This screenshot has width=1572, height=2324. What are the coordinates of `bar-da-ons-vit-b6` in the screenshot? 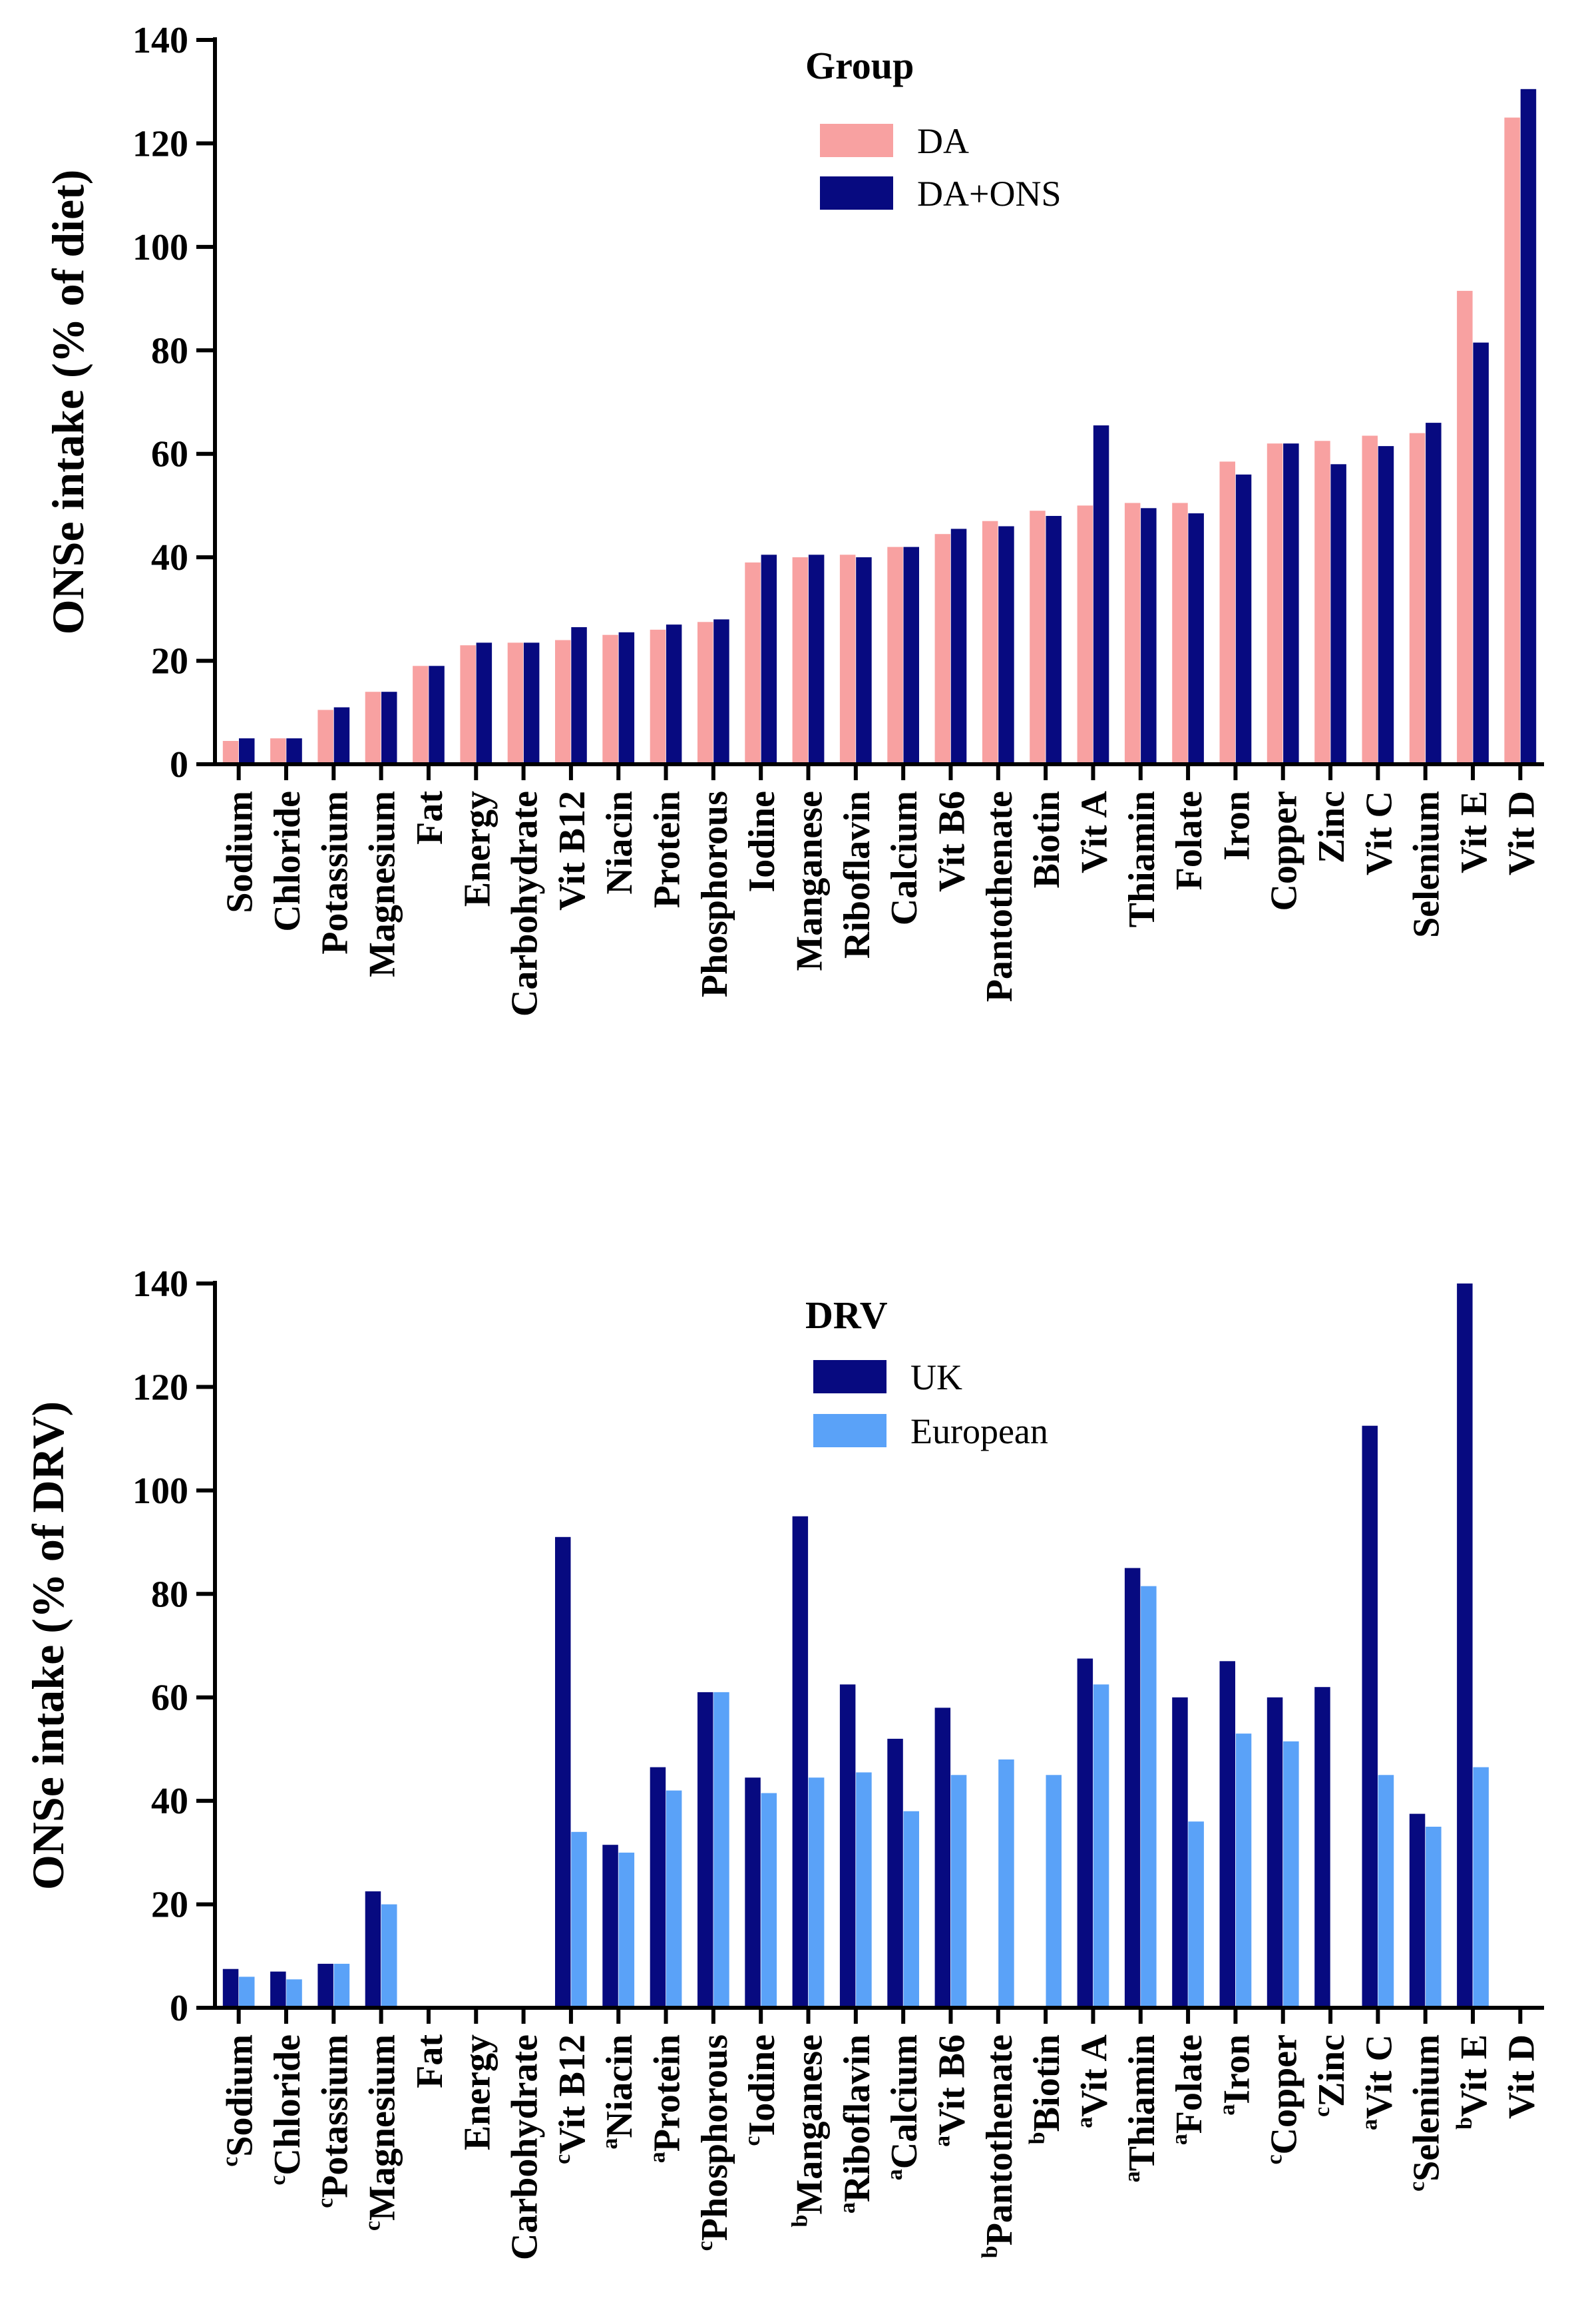 It's located at (958, 646).